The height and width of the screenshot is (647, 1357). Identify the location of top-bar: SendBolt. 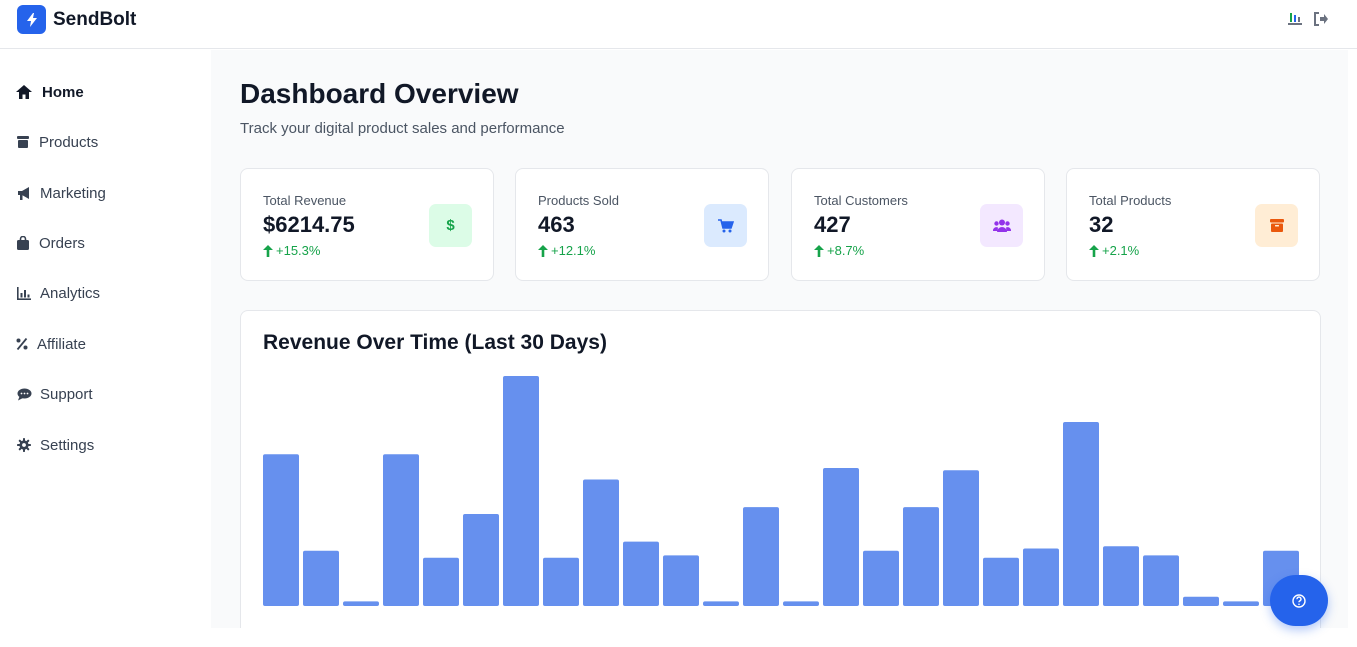
(678, 24).